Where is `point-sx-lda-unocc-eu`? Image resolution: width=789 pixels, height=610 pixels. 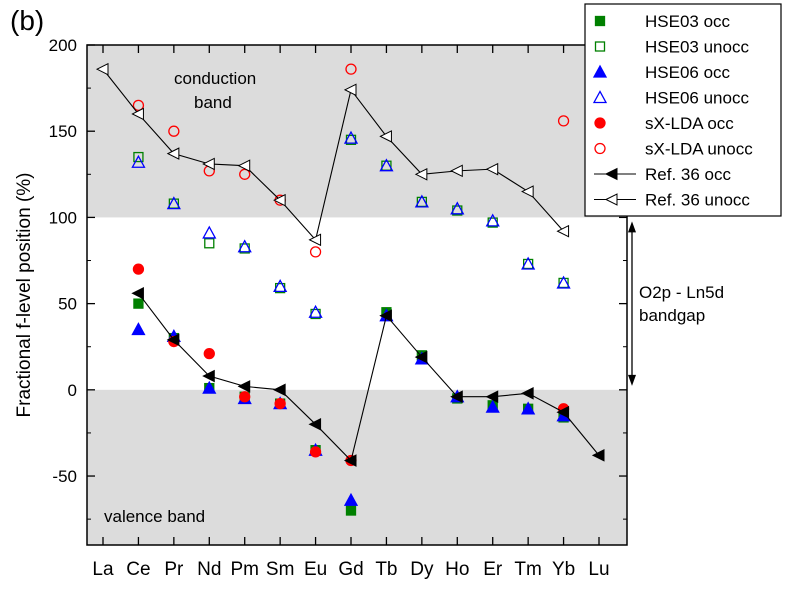 point-sx-lda-unocc-eu is located at coordinates (315, 252).